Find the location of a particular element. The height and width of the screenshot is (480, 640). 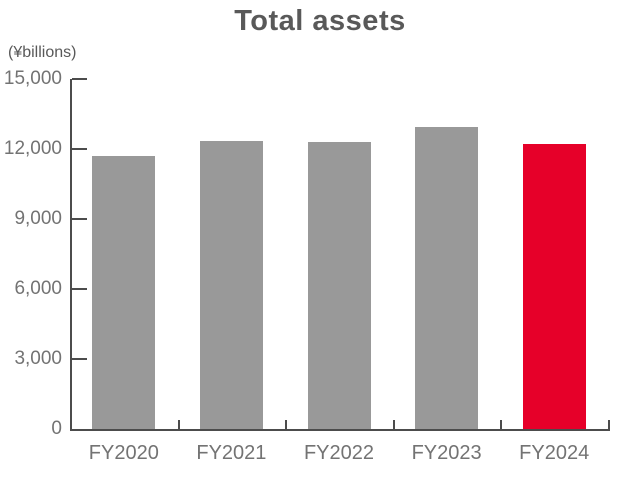

bar-fy2021 is located at coordinates (231, 284).